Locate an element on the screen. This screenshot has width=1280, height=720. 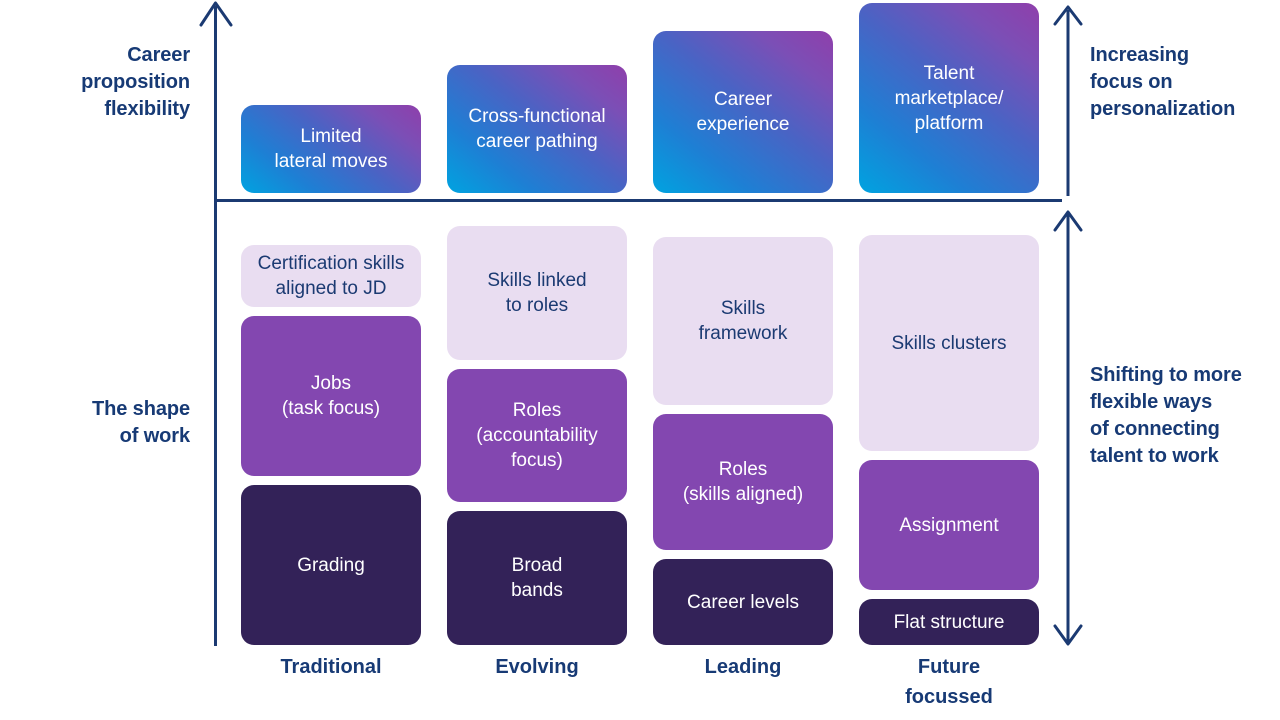
card-career-proposition: Talent marketplace/platform is located at coordinates (949, 98).